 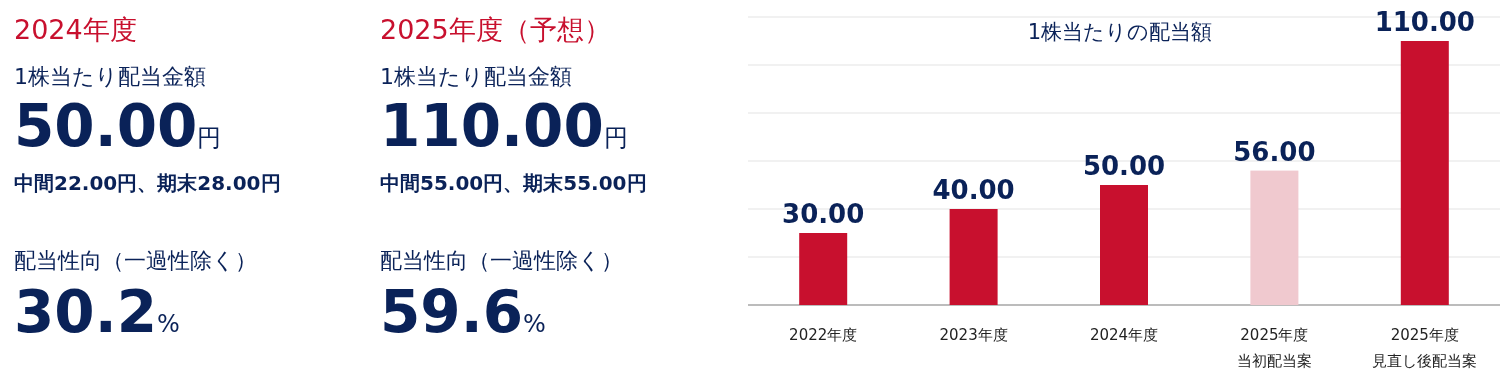 What do you see at coordinates (75, 30) in the screenshot?
I see `text: 2024年度` at bounding box center [75, 30].